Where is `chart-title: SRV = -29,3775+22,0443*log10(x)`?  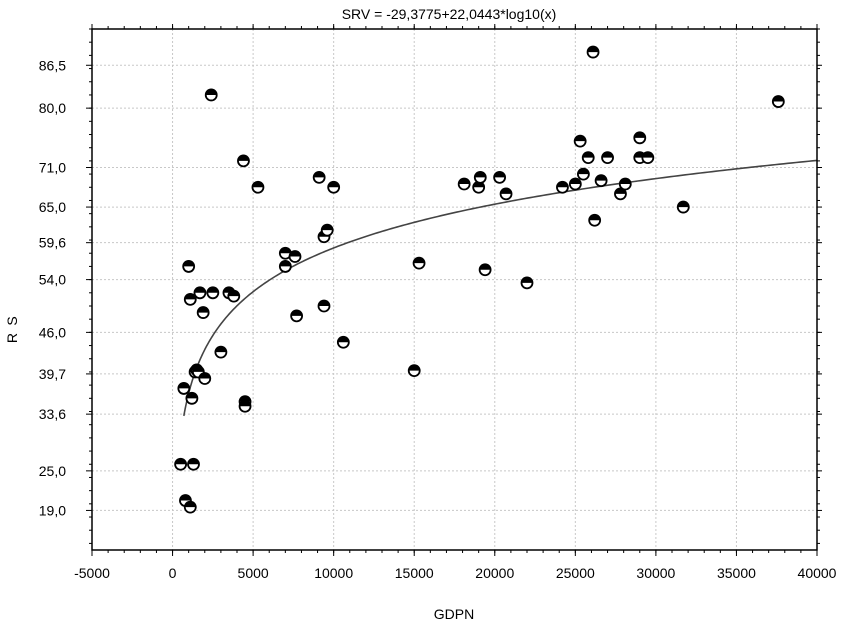
chart-title: SRV = -29,3775+22,0443*log10(x) is located at coordinates (449, 14).